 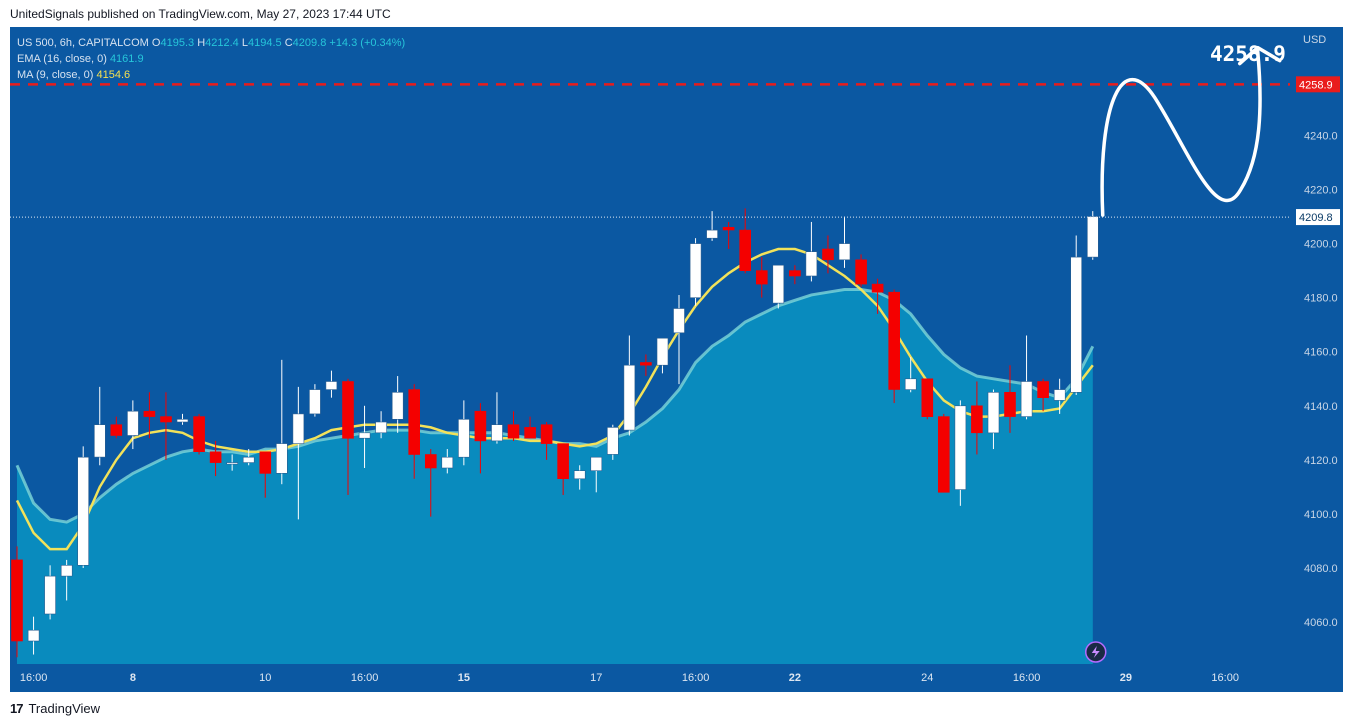 I want to click on target-price-tag-text: 4258.9, so click(x=1316, y=85).